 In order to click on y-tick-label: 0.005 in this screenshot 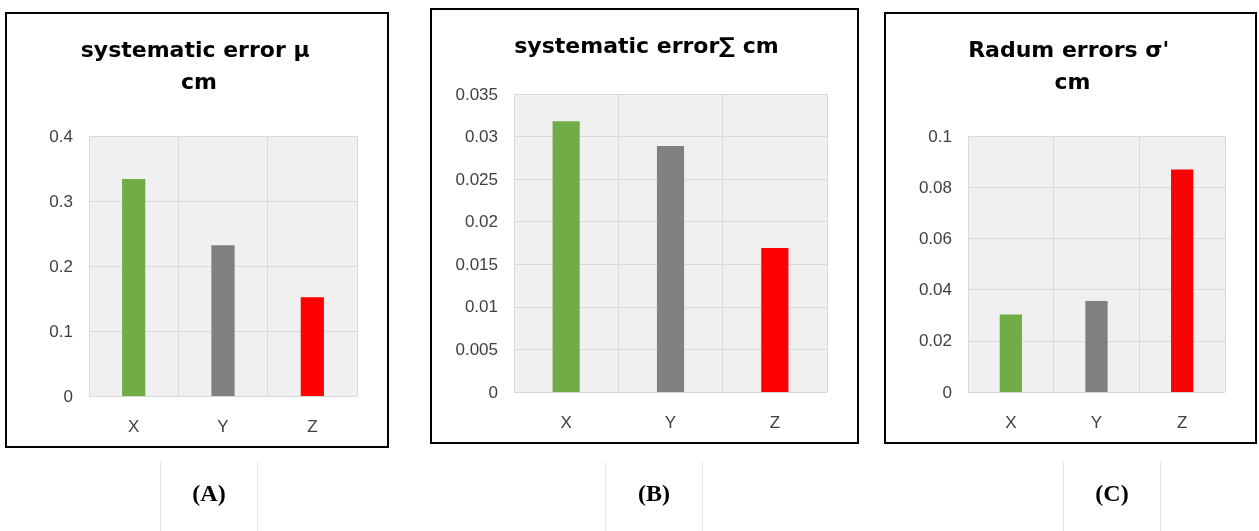, I will do `click(476, 349)`.